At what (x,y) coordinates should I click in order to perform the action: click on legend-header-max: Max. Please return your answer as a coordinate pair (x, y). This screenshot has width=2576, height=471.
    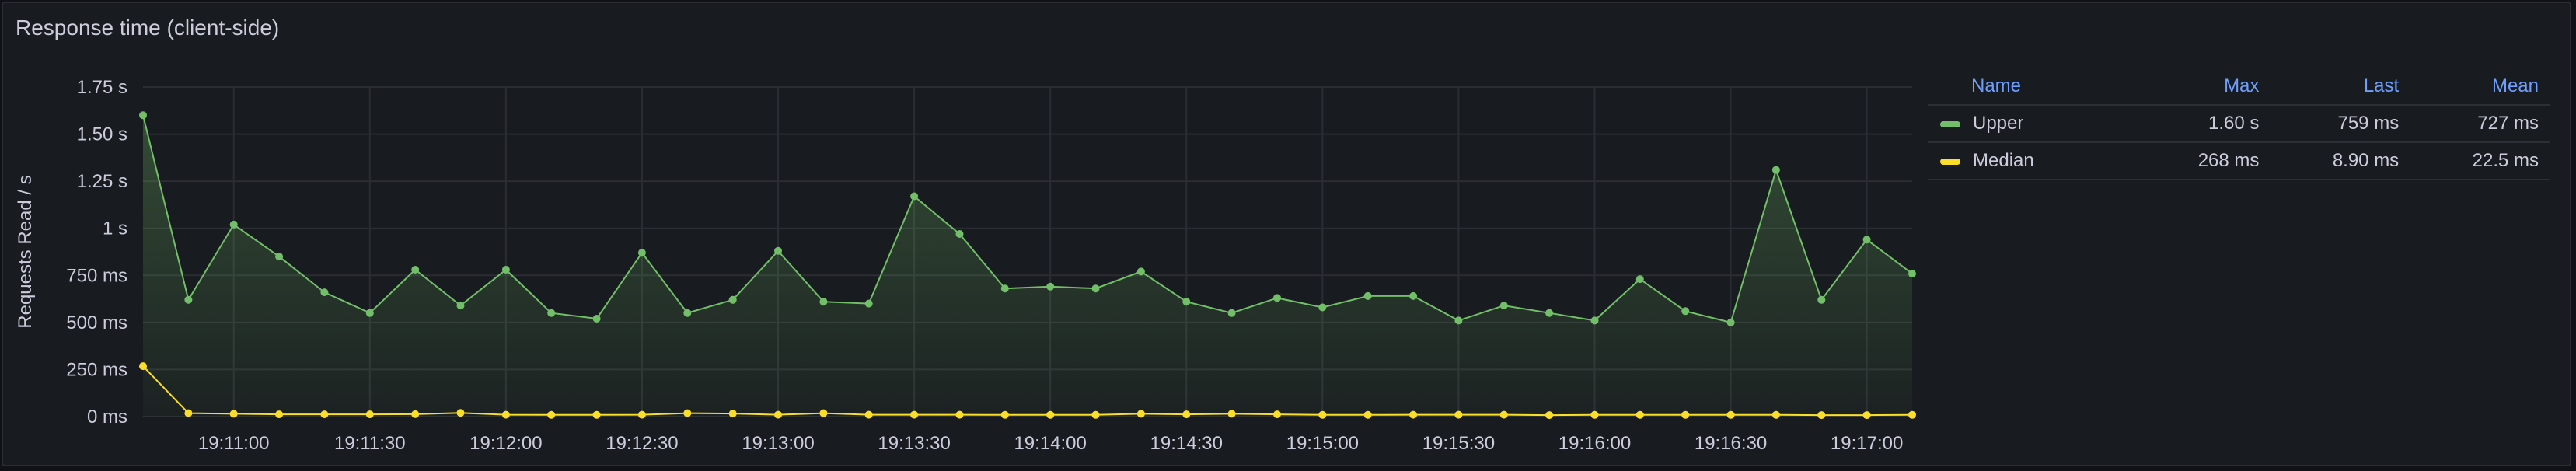
    Looking at the image, I should click on (2205, 87).